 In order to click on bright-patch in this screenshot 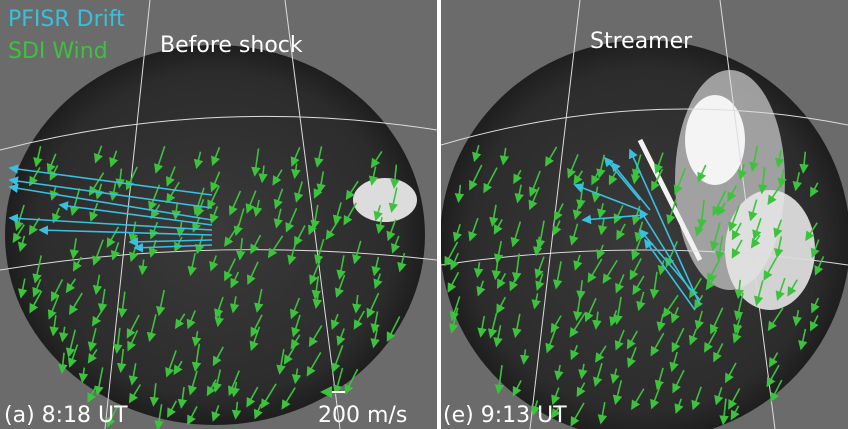, I will do `click(385, 200)`.